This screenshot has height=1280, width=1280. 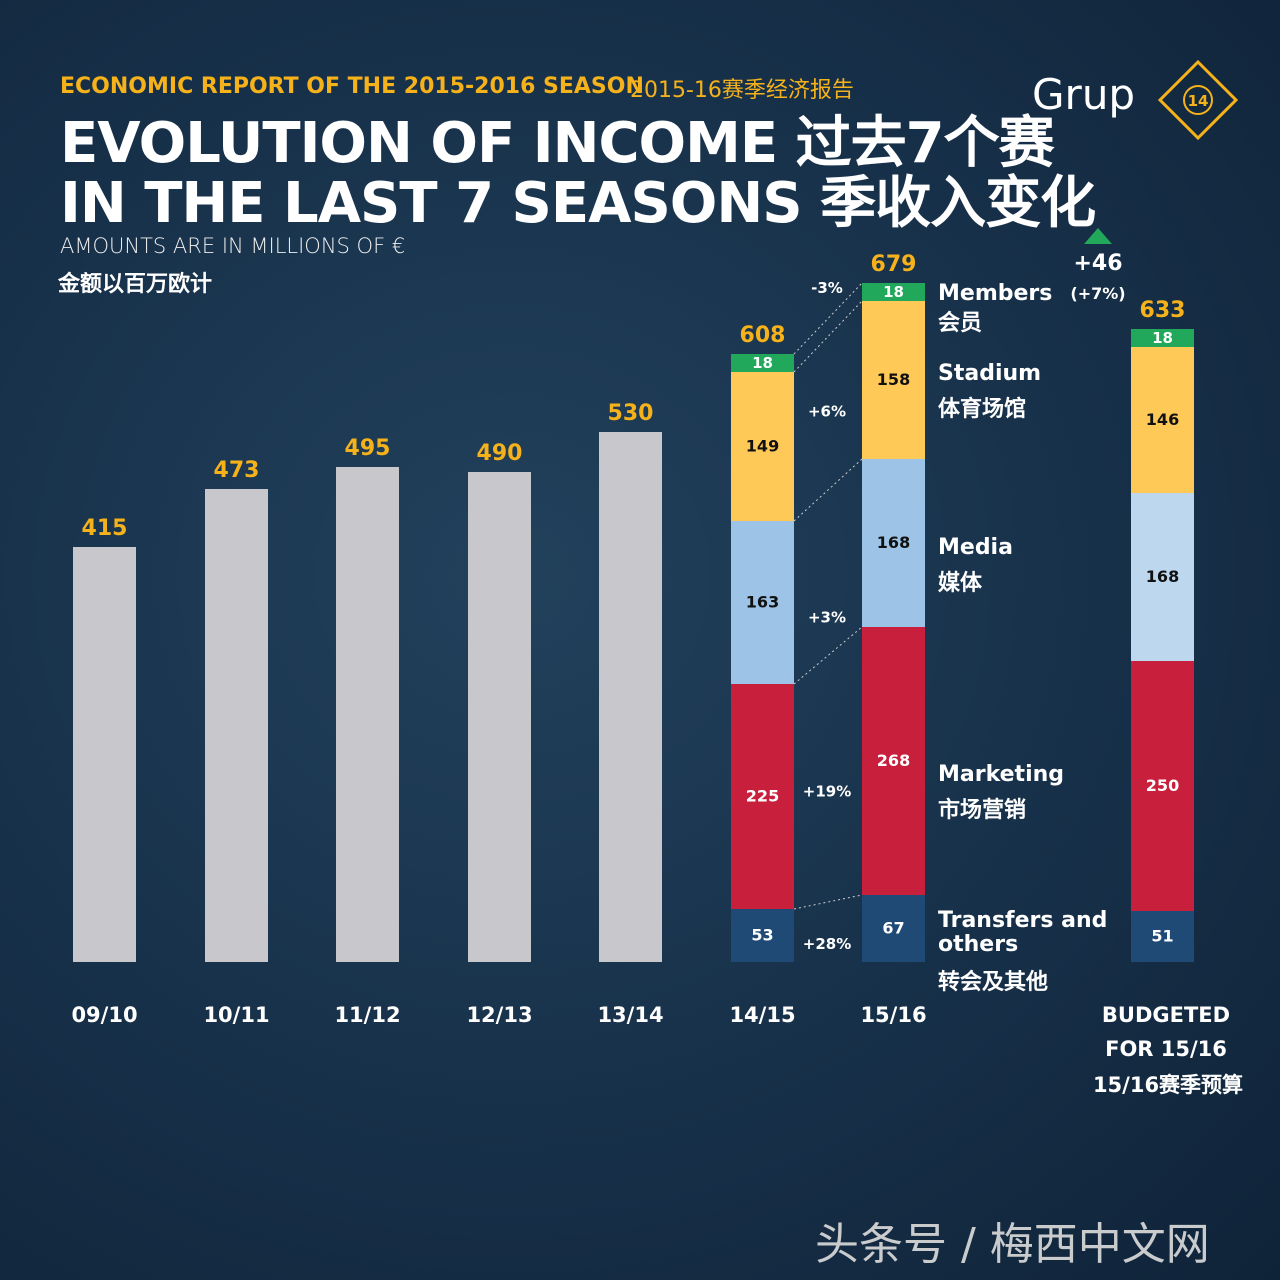 What do you see at coordinates (828, 318) in the screenshot?
I see `connector-members` at bounding box center [828, 318].